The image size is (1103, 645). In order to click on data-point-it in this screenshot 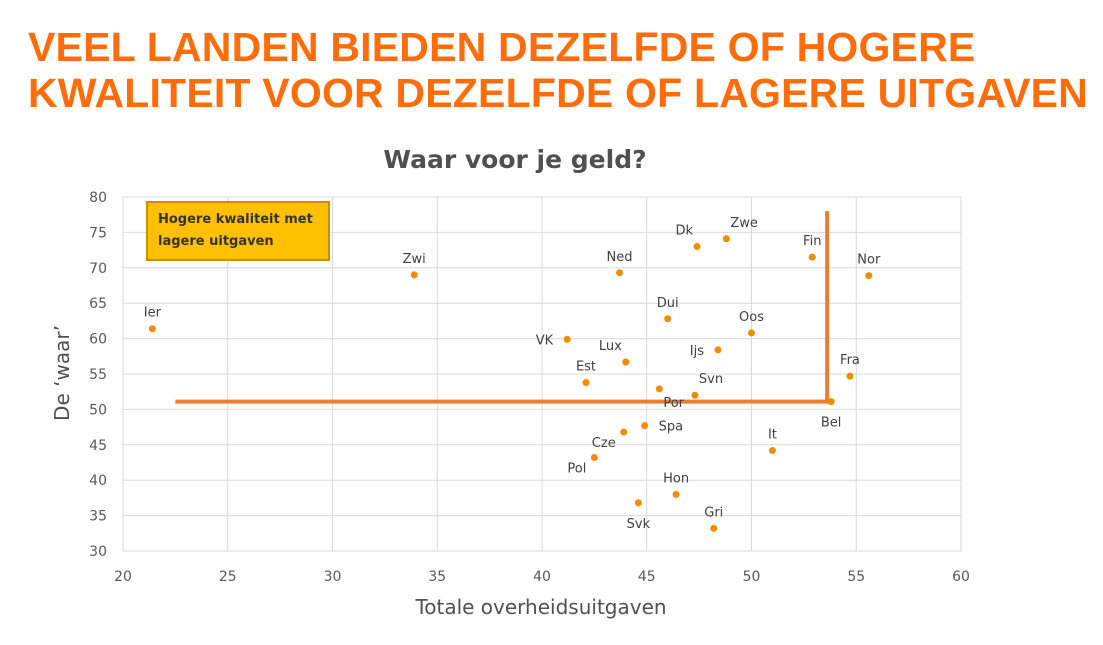, I will do `click(772, 450)`.